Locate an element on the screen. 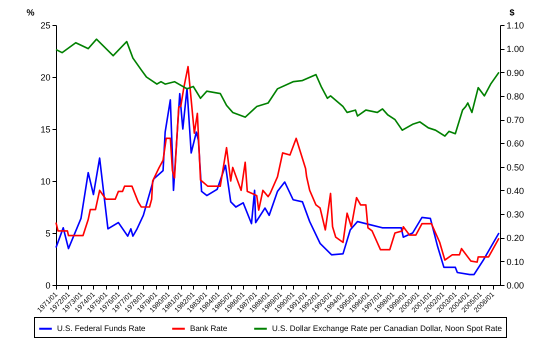 This screenshot has width=548, height=348. y2-tick-label: 0.60 is located at coordinates (515, 143).